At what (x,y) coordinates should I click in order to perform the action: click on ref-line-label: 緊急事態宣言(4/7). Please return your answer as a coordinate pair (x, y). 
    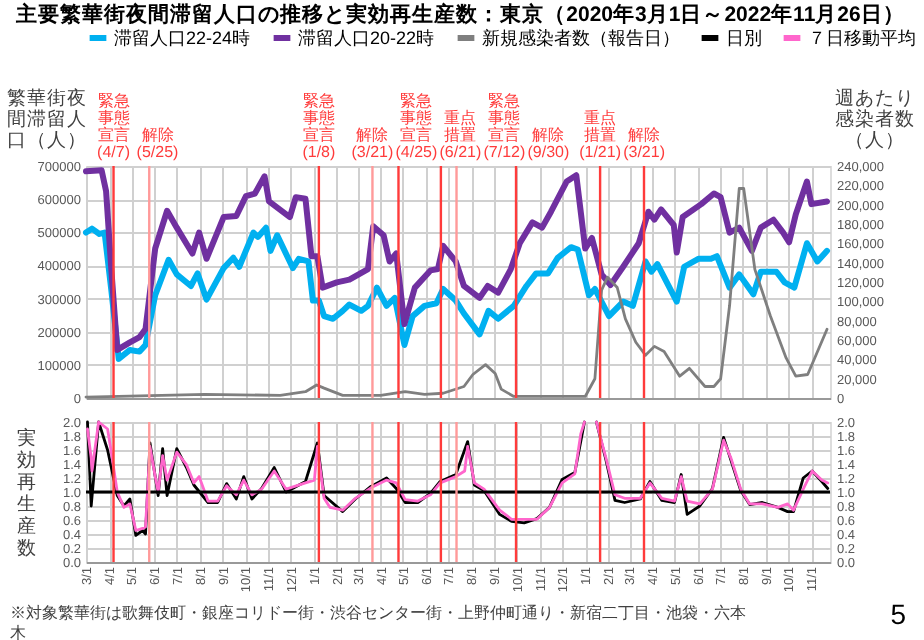
    Looking at the image, I should click on (114, 126).